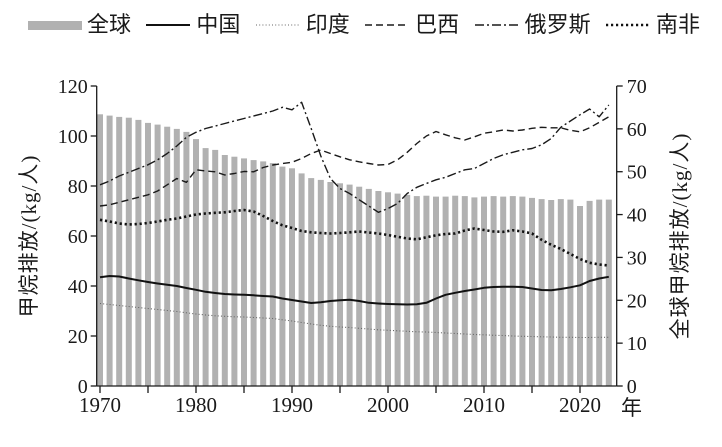  What do you see at coordinates (301, 279) in the screenshot?
I see `bar-1991` at bounding box center [301, 279].